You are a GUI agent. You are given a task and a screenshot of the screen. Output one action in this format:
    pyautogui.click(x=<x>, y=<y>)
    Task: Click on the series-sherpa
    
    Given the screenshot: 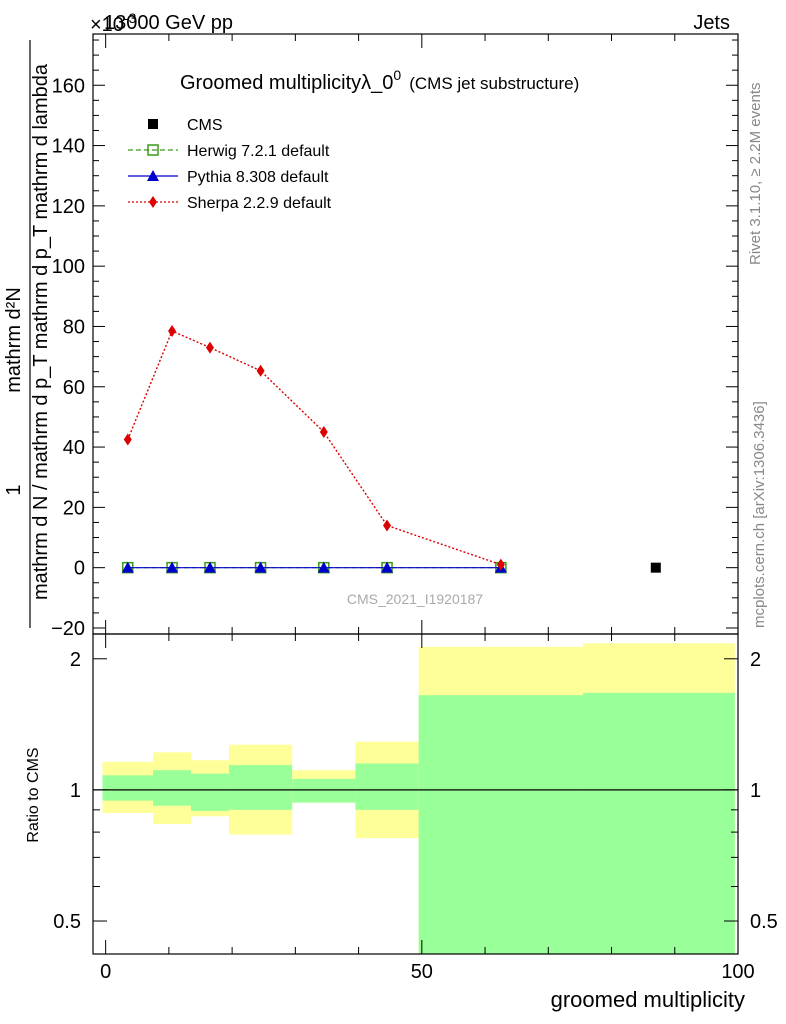 What is the action you would take?
    pyautogui.click(x=314, y=447)
    